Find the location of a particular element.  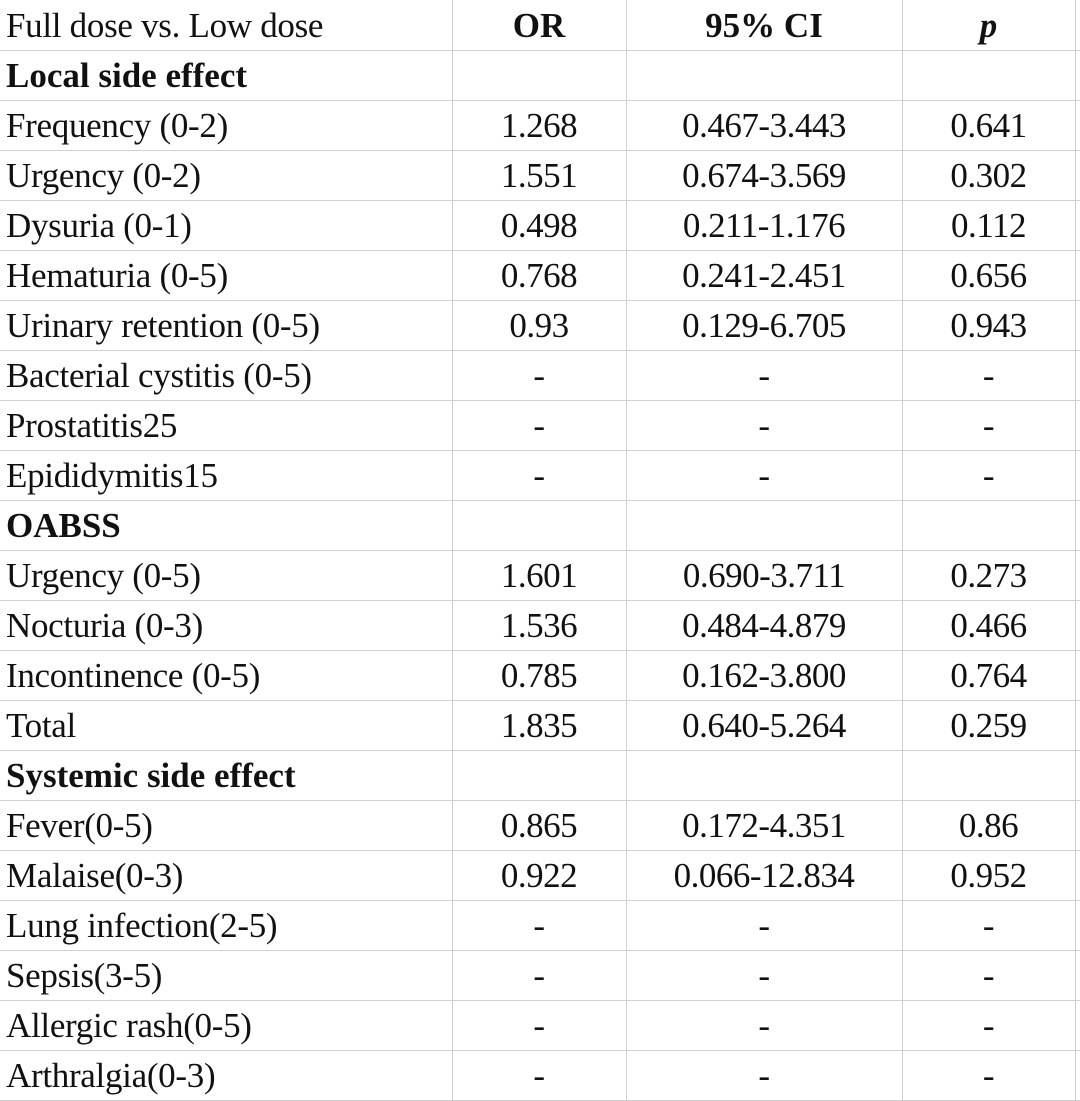

or-value-cell: 0.865 is located at coordinates (539, 825).